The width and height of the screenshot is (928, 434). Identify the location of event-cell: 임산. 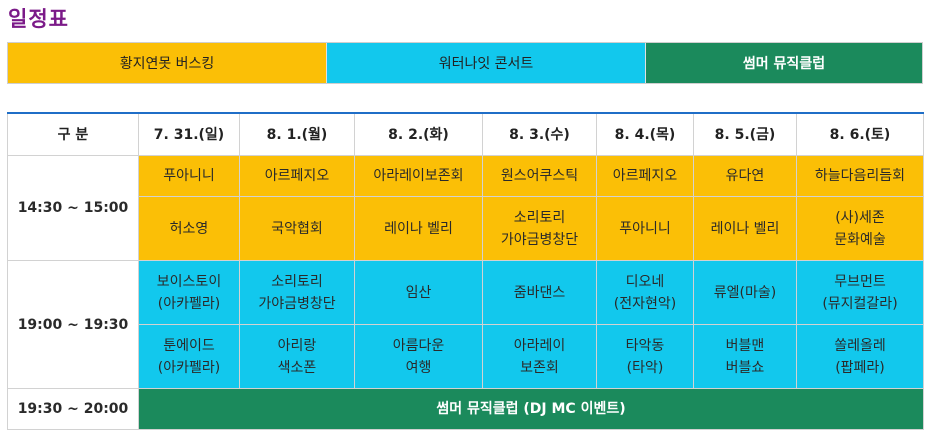
(418, 292).